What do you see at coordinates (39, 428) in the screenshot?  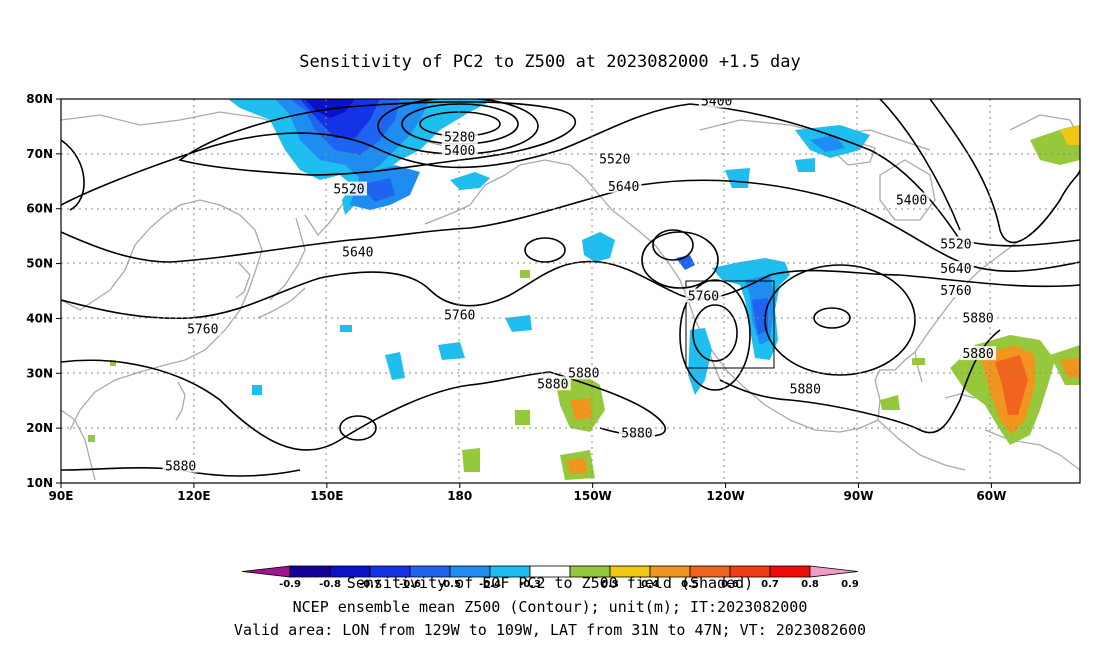 I see `lat-tick-label: 20N` at bounding box center [39, 428].